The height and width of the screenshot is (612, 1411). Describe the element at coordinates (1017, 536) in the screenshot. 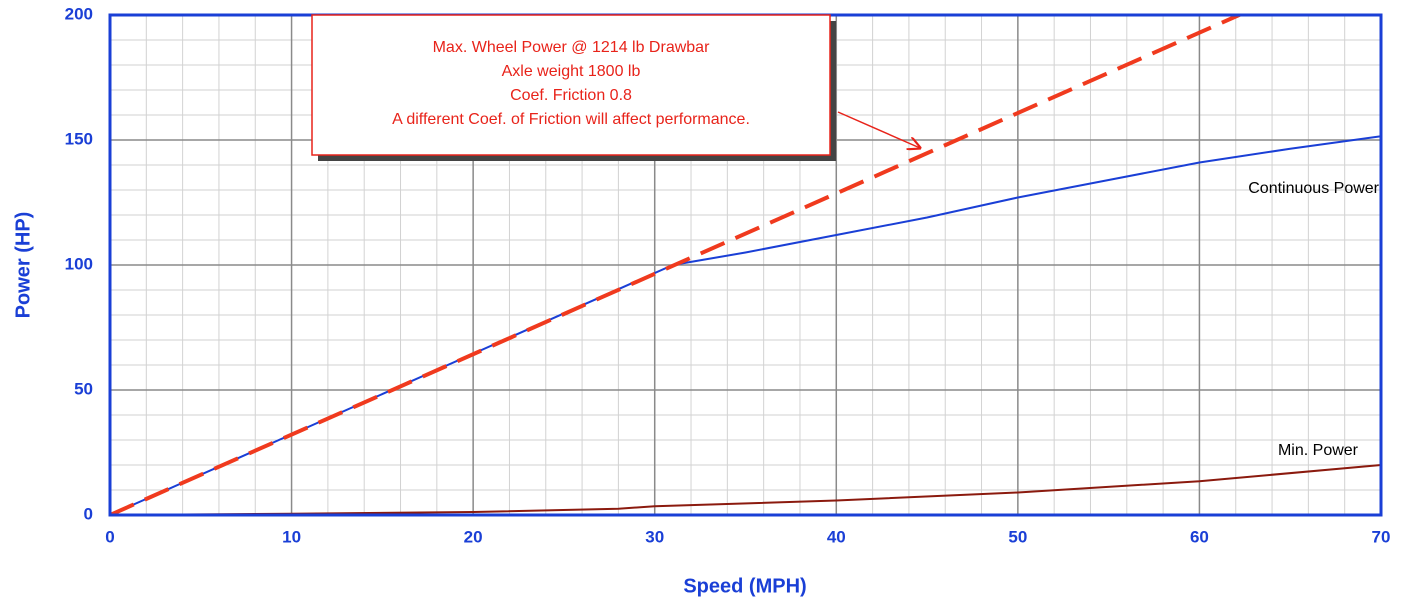

I see `x-tick-label: 50` at that location.